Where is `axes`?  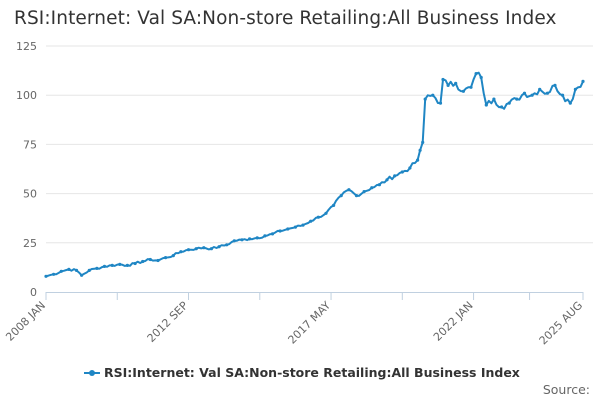
axes is located at coordinates (314, 296).